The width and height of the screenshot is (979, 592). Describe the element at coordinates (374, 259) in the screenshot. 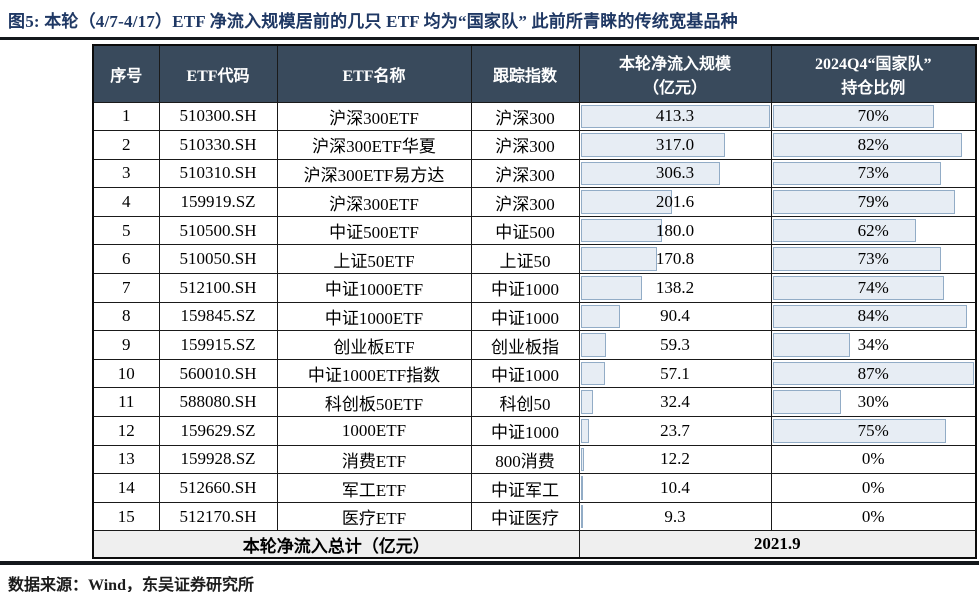

I see `row-name: 上证50ETF` at that location.